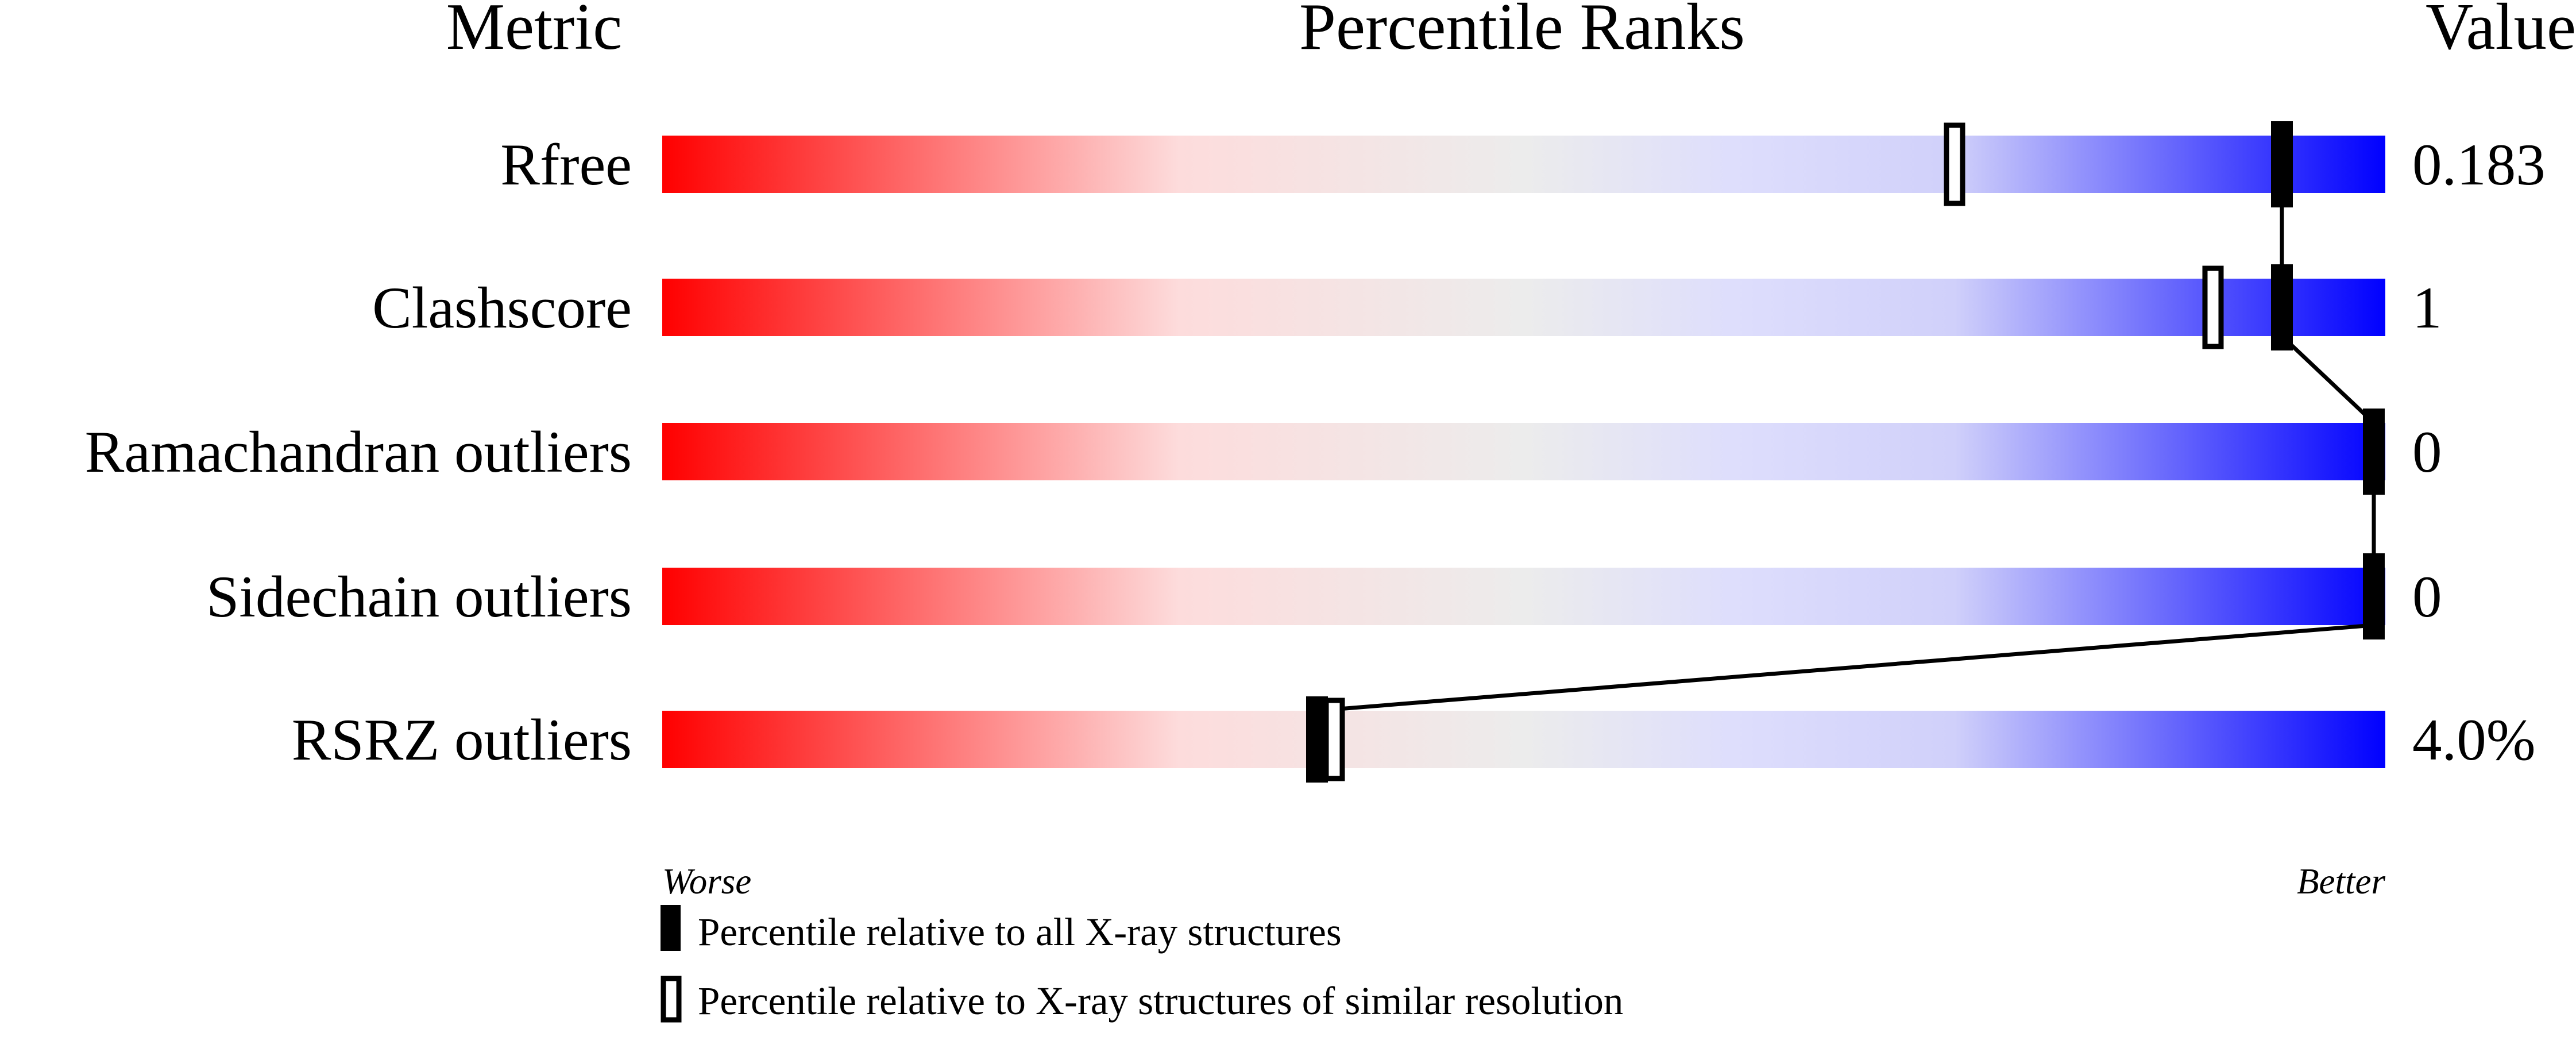 This screenshot has width=2576, height=1048. What do you see at coordinates (2427, 308) in the screenshot?
I see `metric-value: 1` at bounding box center [2427, 308].